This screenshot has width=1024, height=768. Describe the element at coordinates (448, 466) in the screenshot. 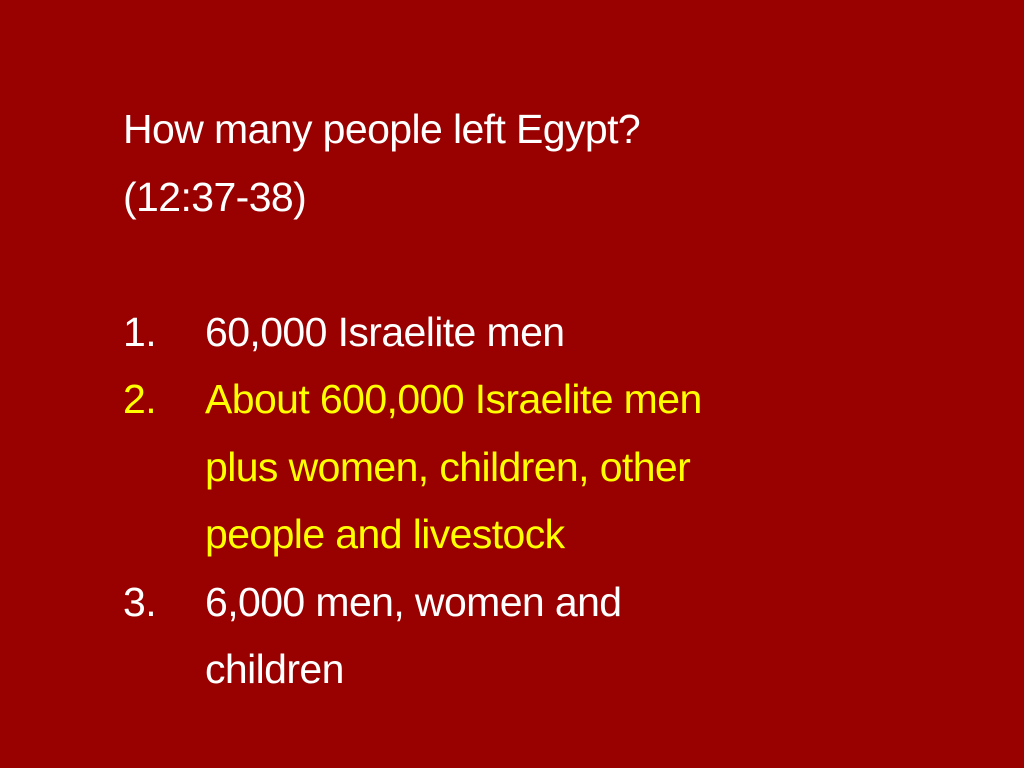

I see `option-text: plus women, children, other` at that location.